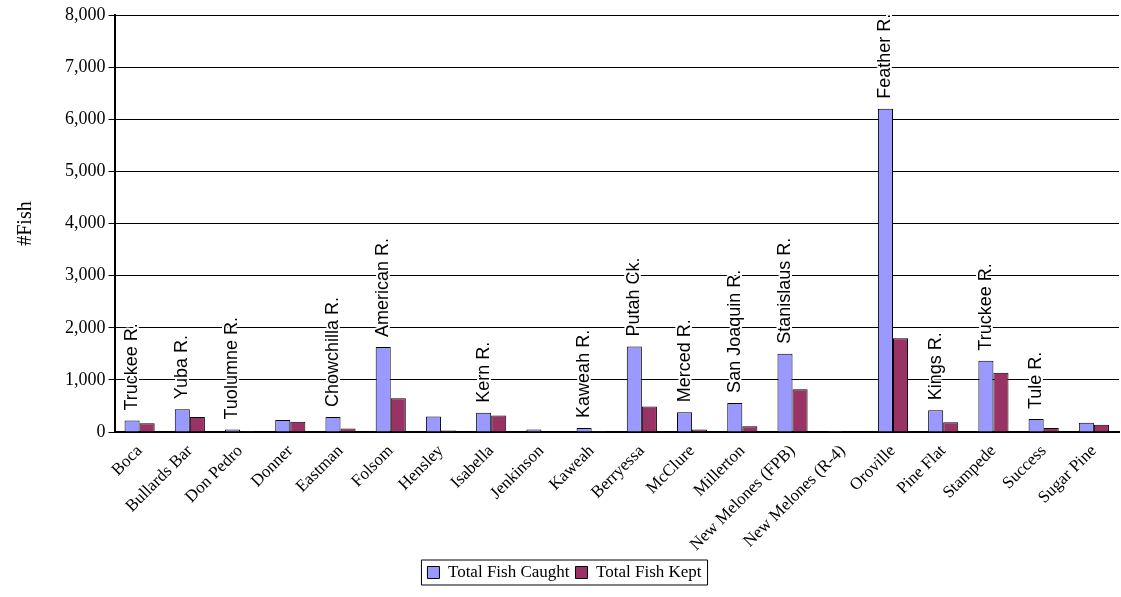 The image size is (1121, 597). I want to click on data-label: San Joaquin R., so click(733, 331).